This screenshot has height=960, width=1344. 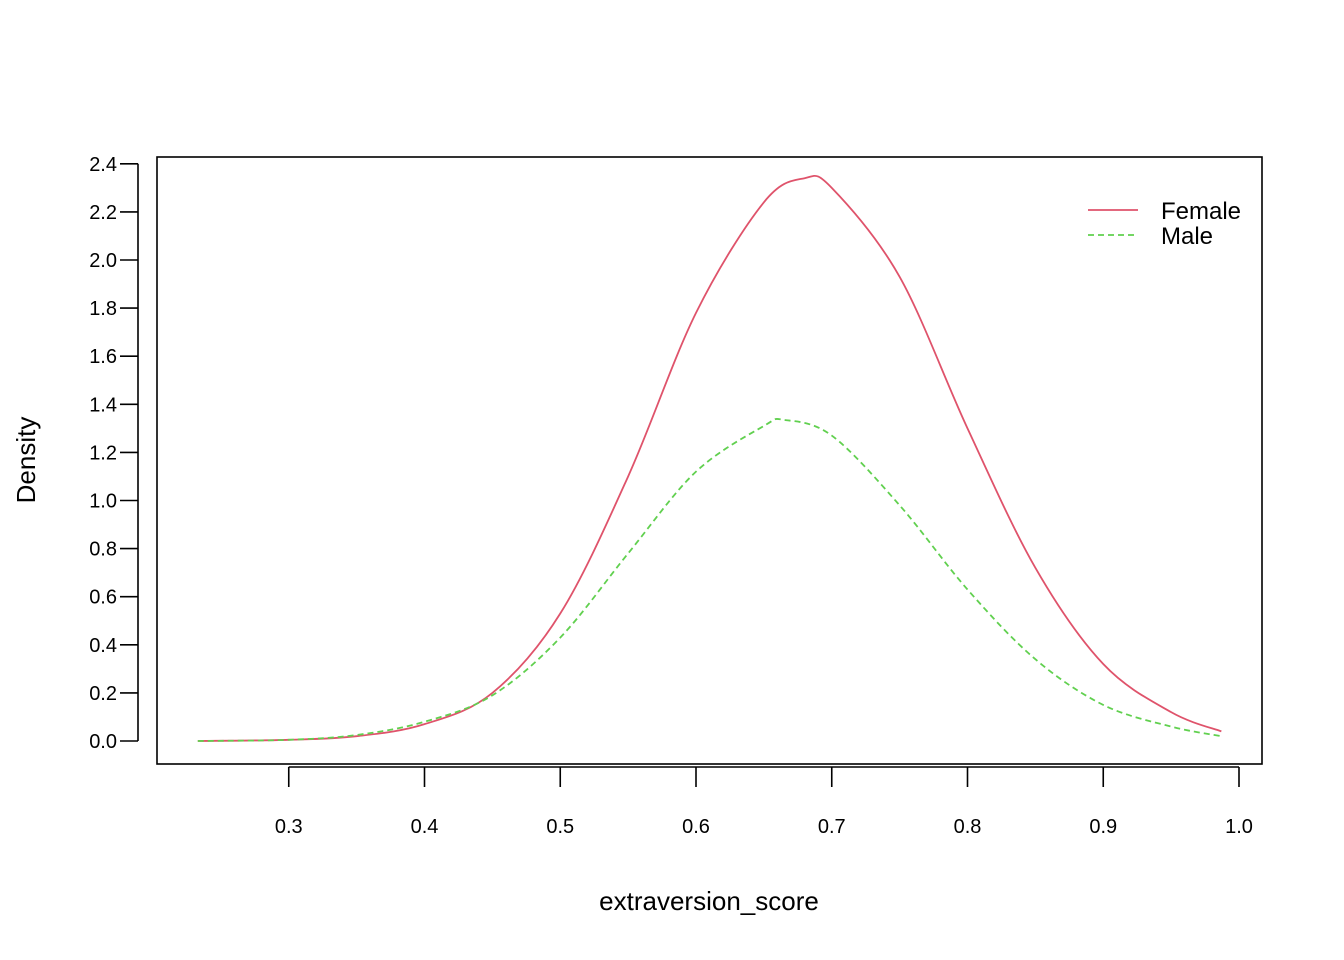 I want to click on y-tick-label: 2.2, so click(x=103, y=213).